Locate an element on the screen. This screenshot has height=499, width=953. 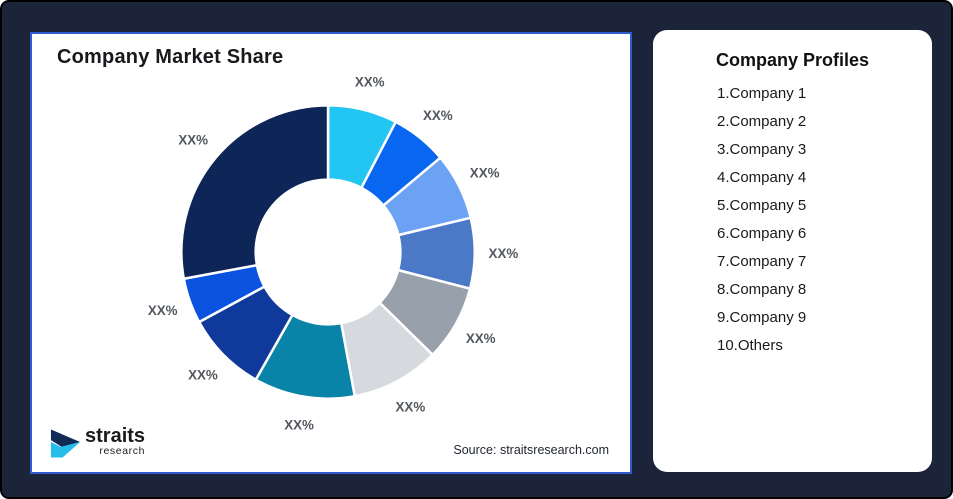
segment-label-2: XX% is located at coordinates (438, 115).